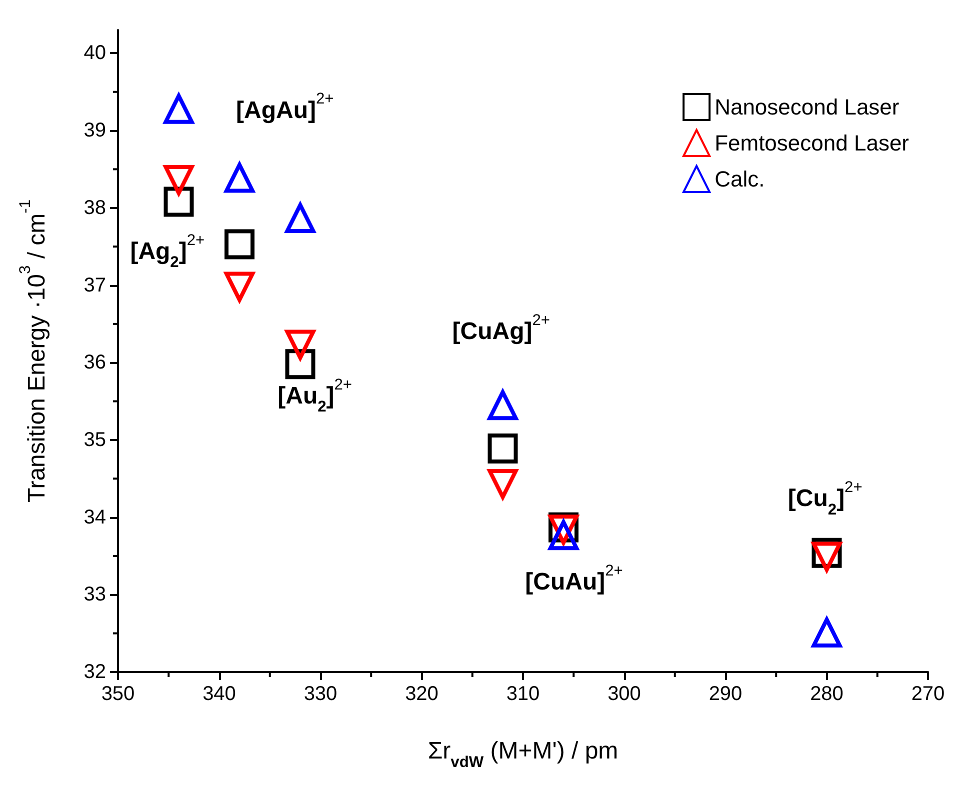  I want to click on y-tick-label: 37, so click(95, 285).